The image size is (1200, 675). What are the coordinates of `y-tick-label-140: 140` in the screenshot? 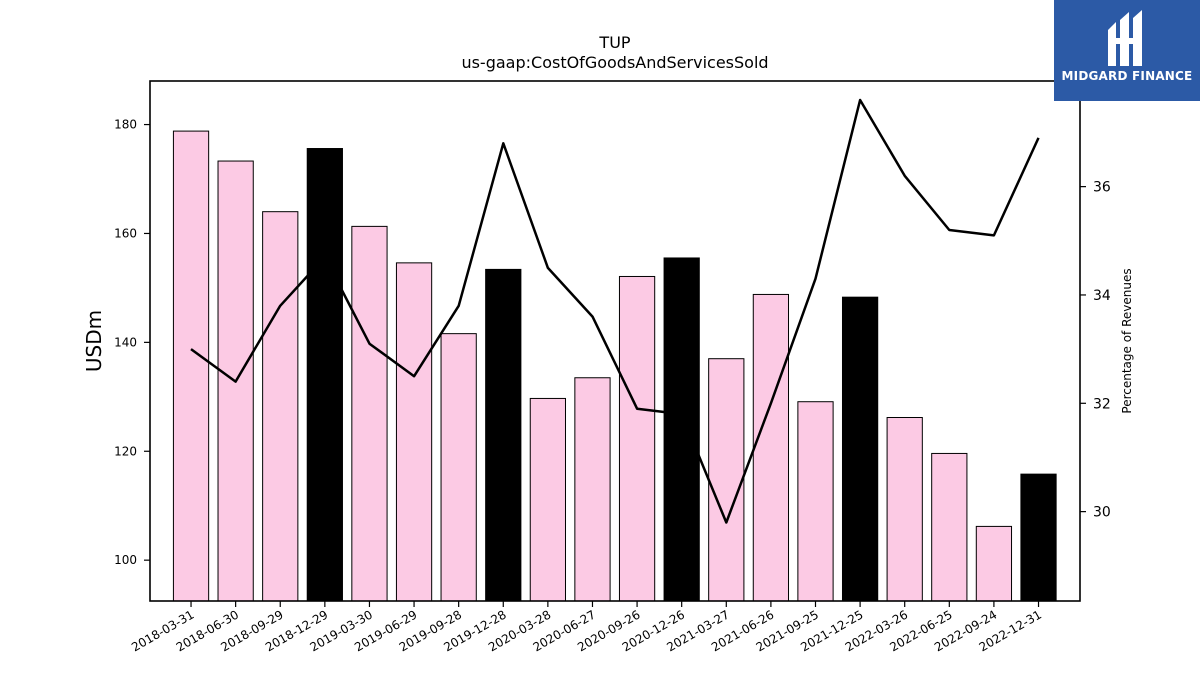 It's located at (125, 342).